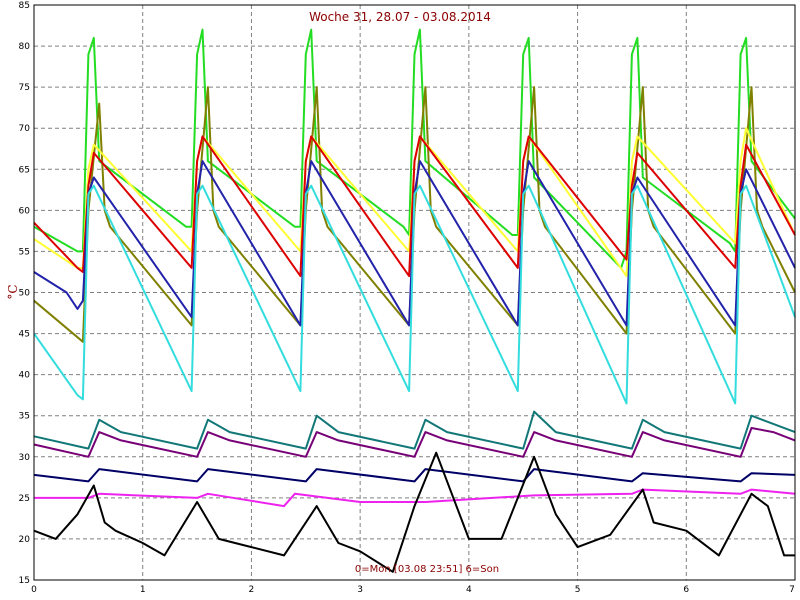 This screenshot has height=600, width=800. What do you see at coordinates (360, 590) in the screenshot?
I see `x-tick-label: 3` at bounding box center [360, 590].